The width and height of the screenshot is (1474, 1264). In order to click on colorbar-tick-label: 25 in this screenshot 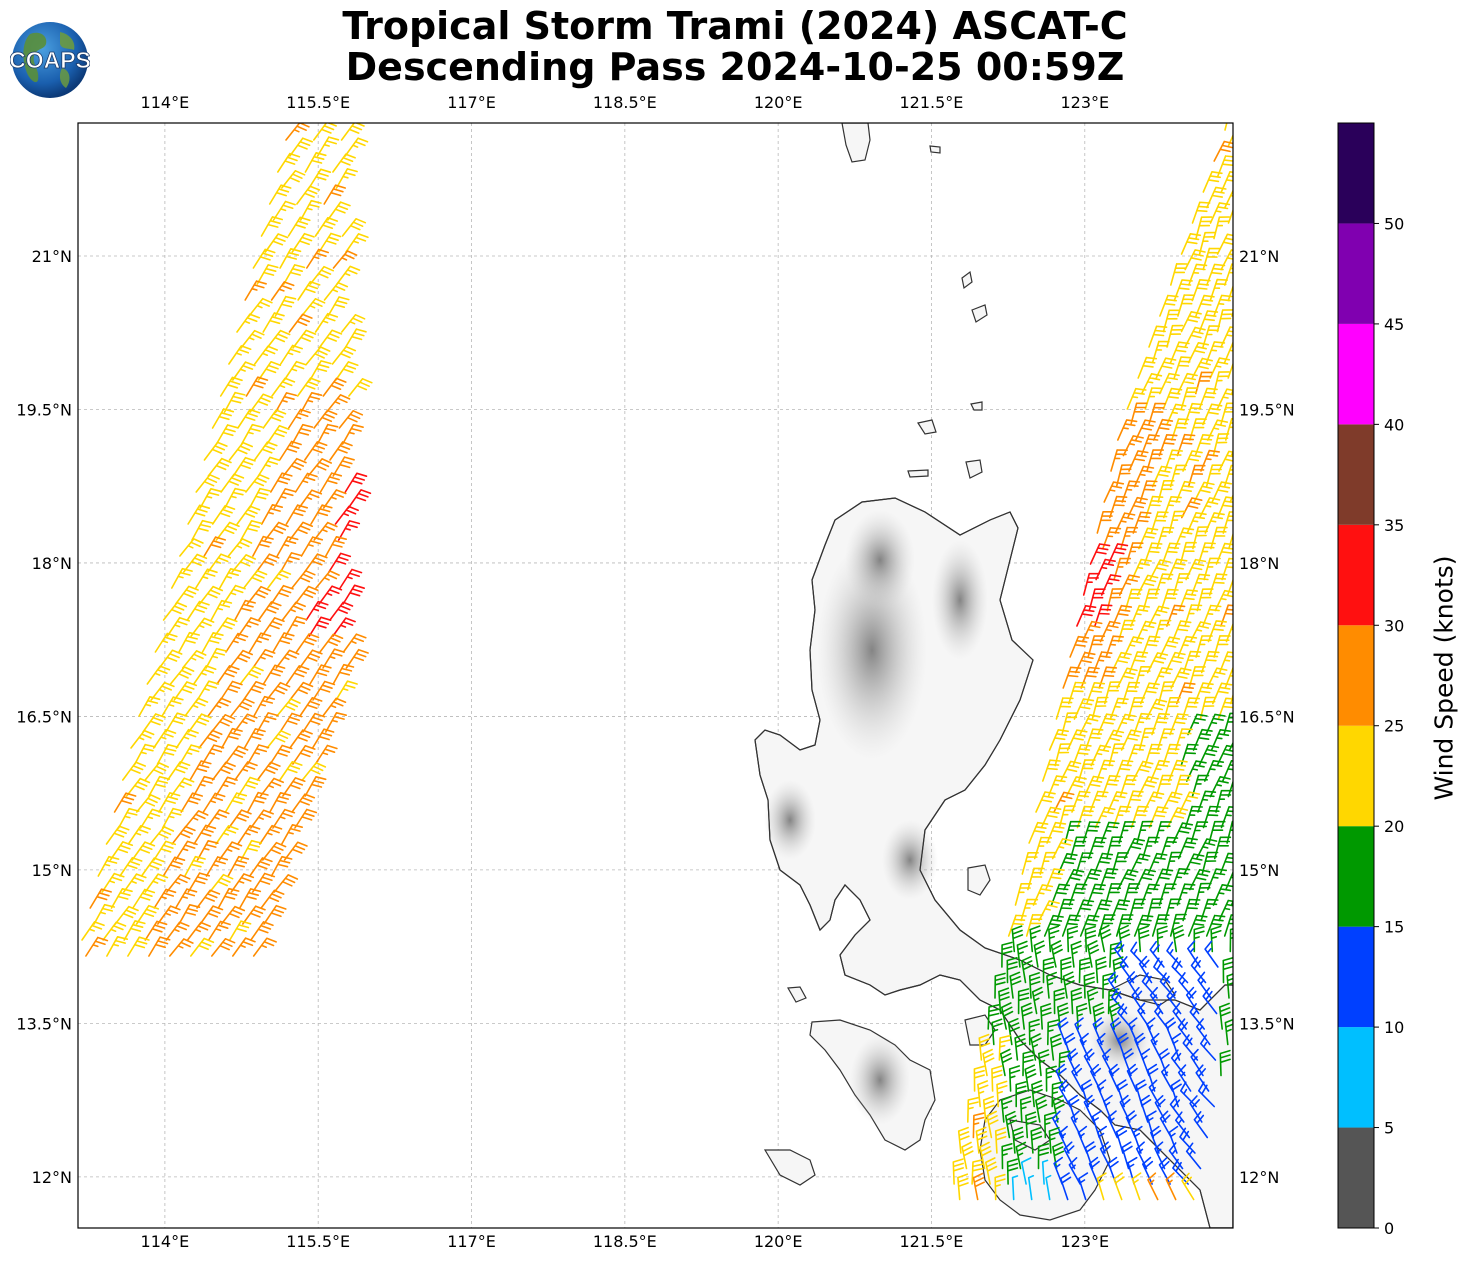, I will do `click(1394, 726)`.